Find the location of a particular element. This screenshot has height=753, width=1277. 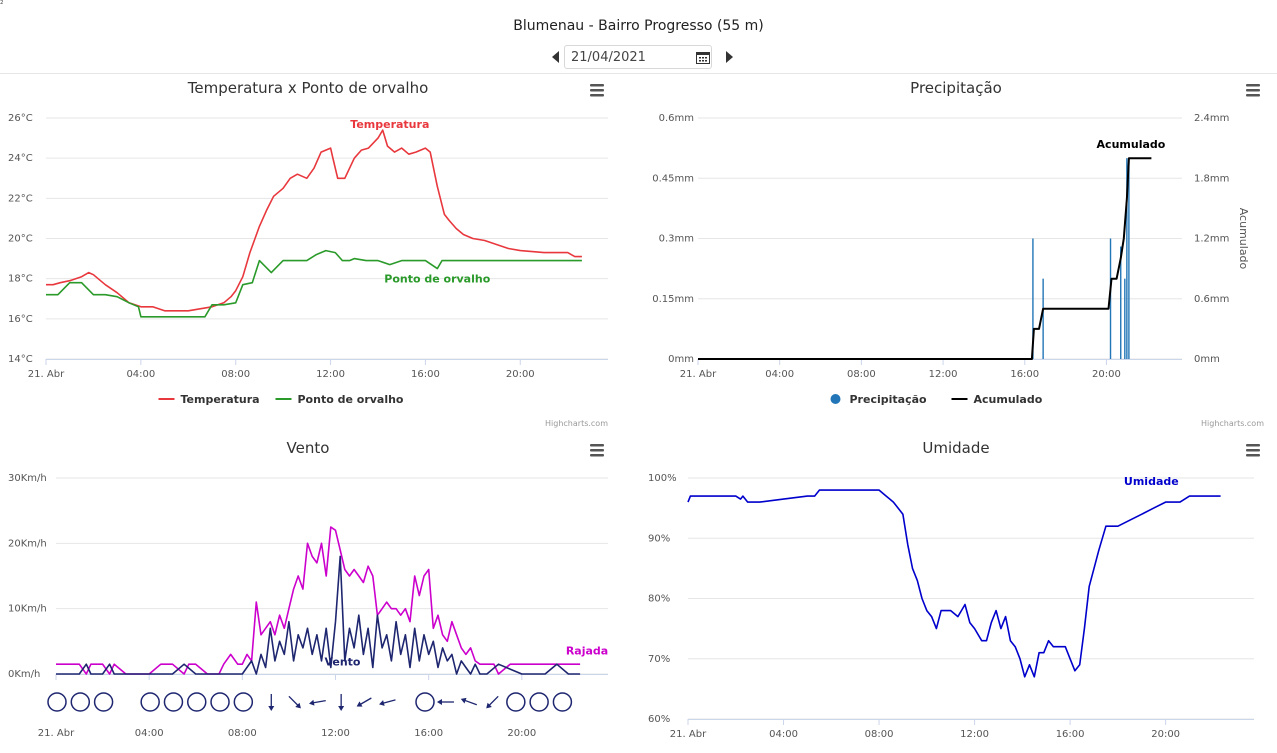

legend: Temperatura Ponto de orvalho is located at coordinates (281, 399).